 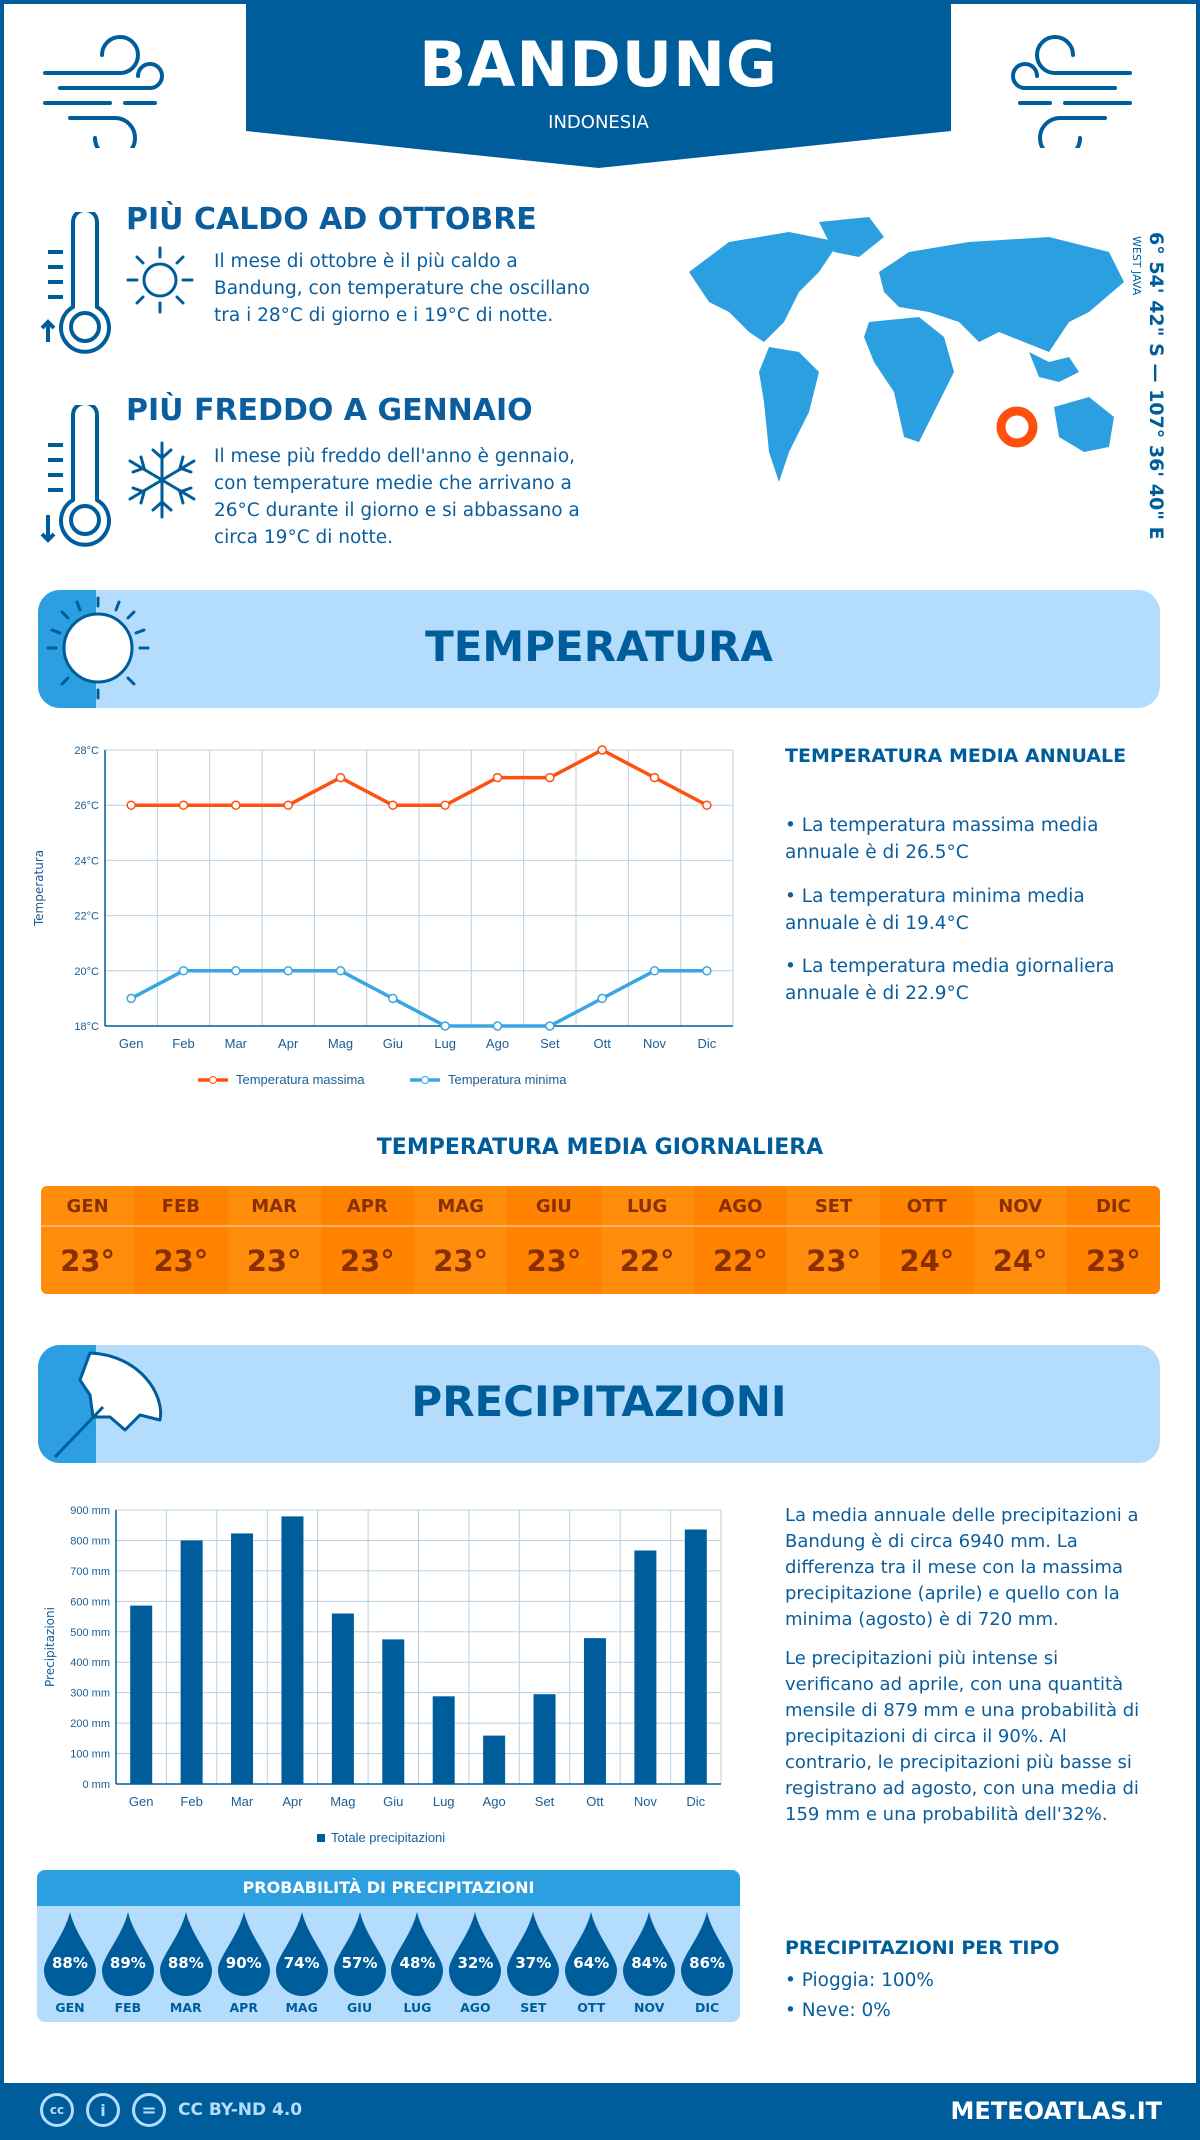 I want to click on x-tick-label: Mar, so click(x=236, y=1043).